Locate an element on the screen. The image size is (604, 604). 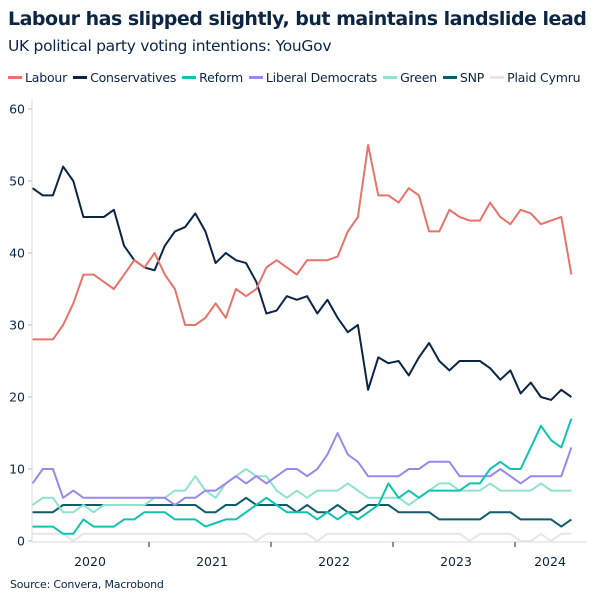
x-tick-label: 2024 is located at coordinates (550, 561).